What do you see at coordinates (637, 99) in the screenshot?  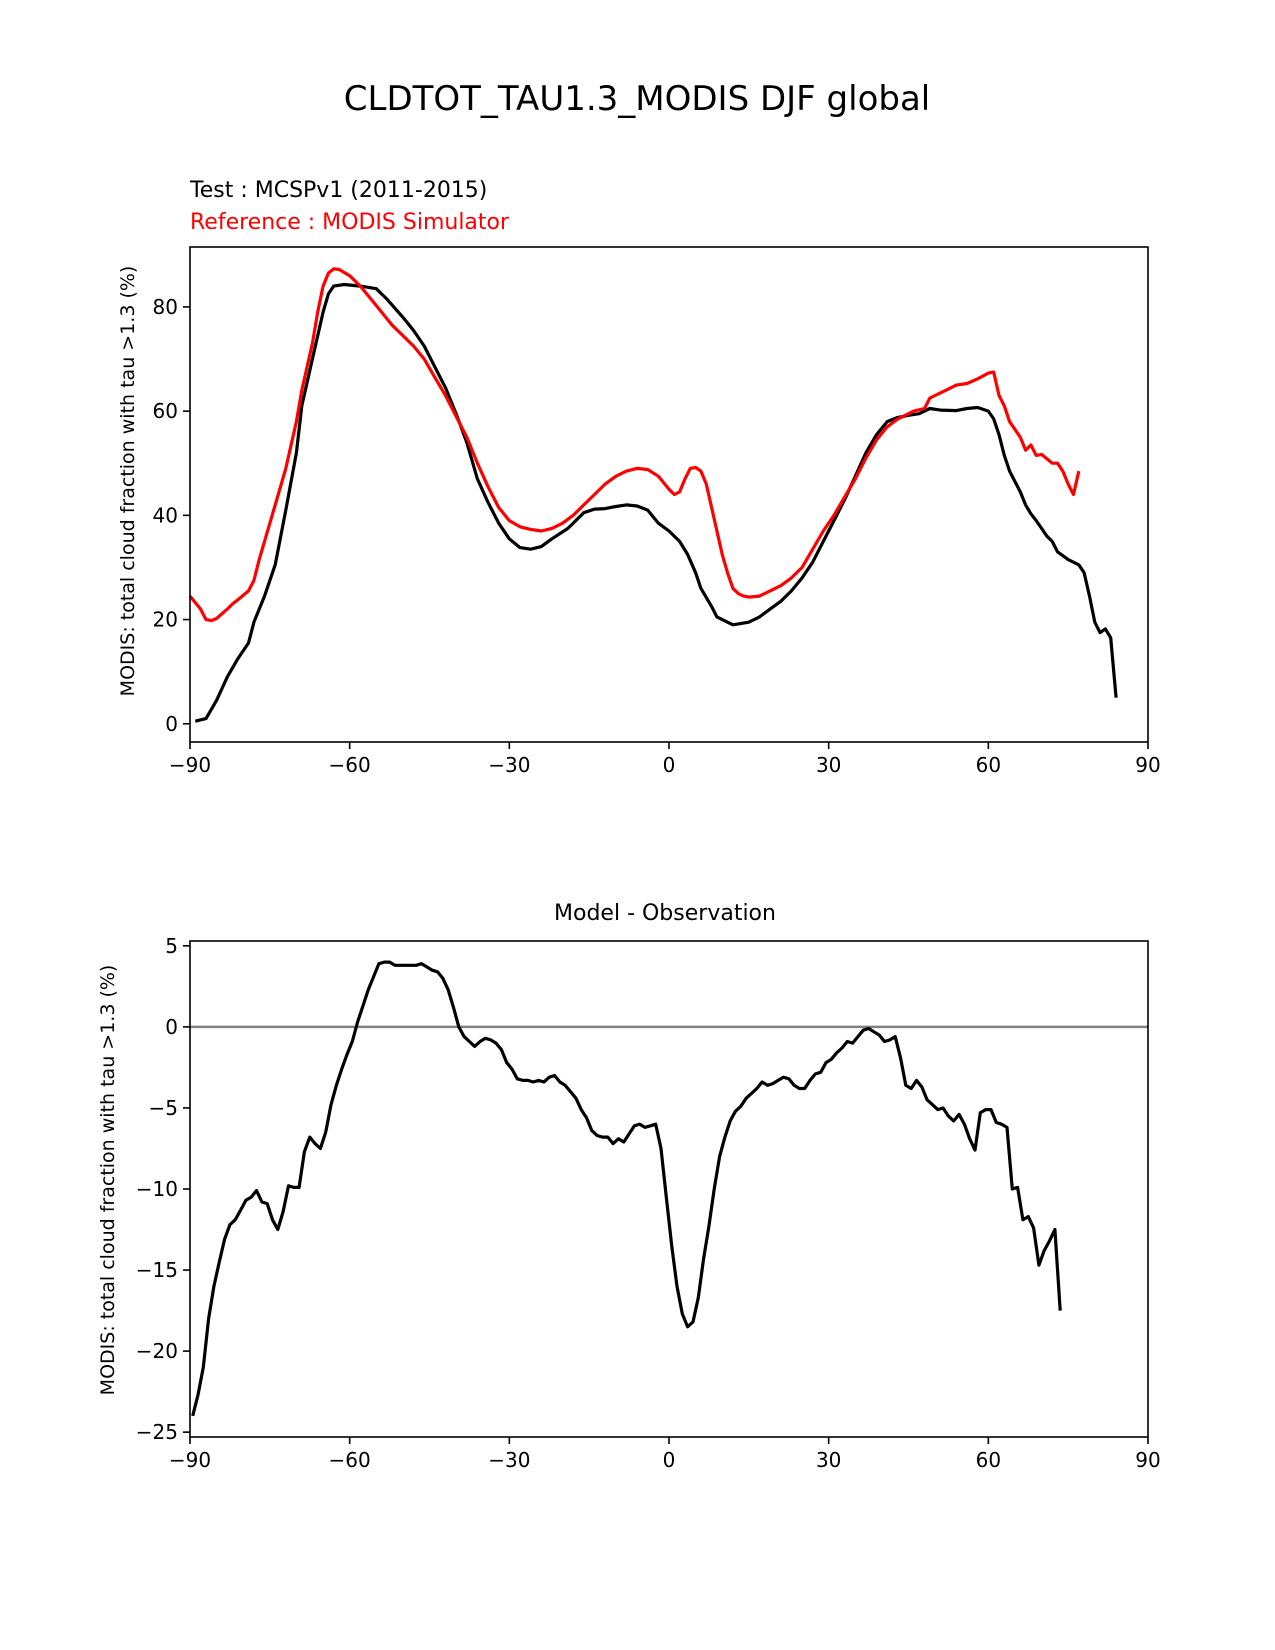 I see `figure-title: CLDTOT_TAU1.3_MODIS DJF global` at bounding box center [637, 99].